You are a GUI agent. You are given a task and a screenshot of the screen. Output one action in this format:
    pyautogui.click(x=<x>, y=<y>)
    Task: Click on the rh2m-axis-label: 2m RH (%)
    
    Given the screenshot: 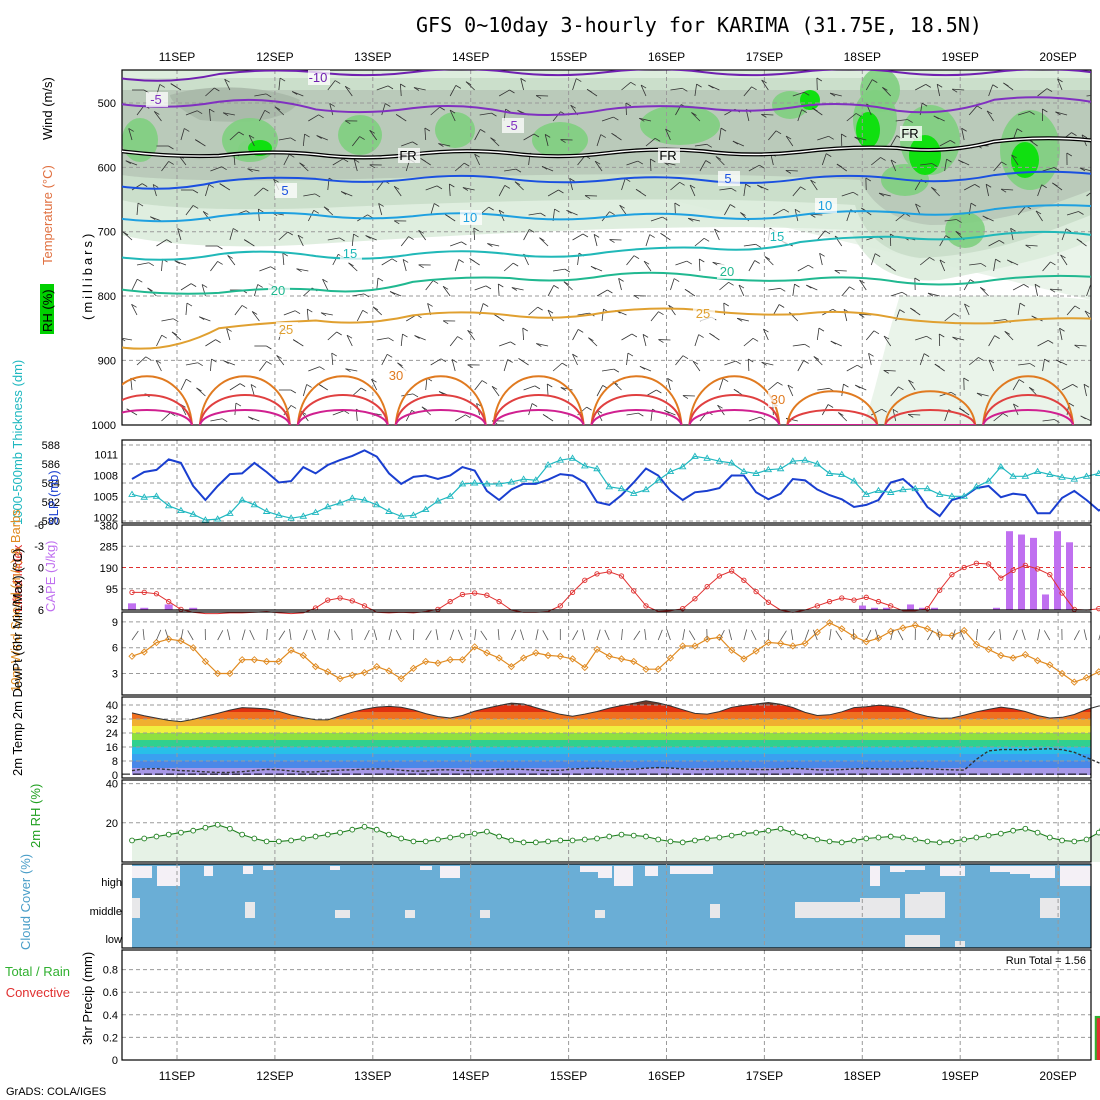 What is the action you would take?
    pyautogui.click(x=35, y=816)
    